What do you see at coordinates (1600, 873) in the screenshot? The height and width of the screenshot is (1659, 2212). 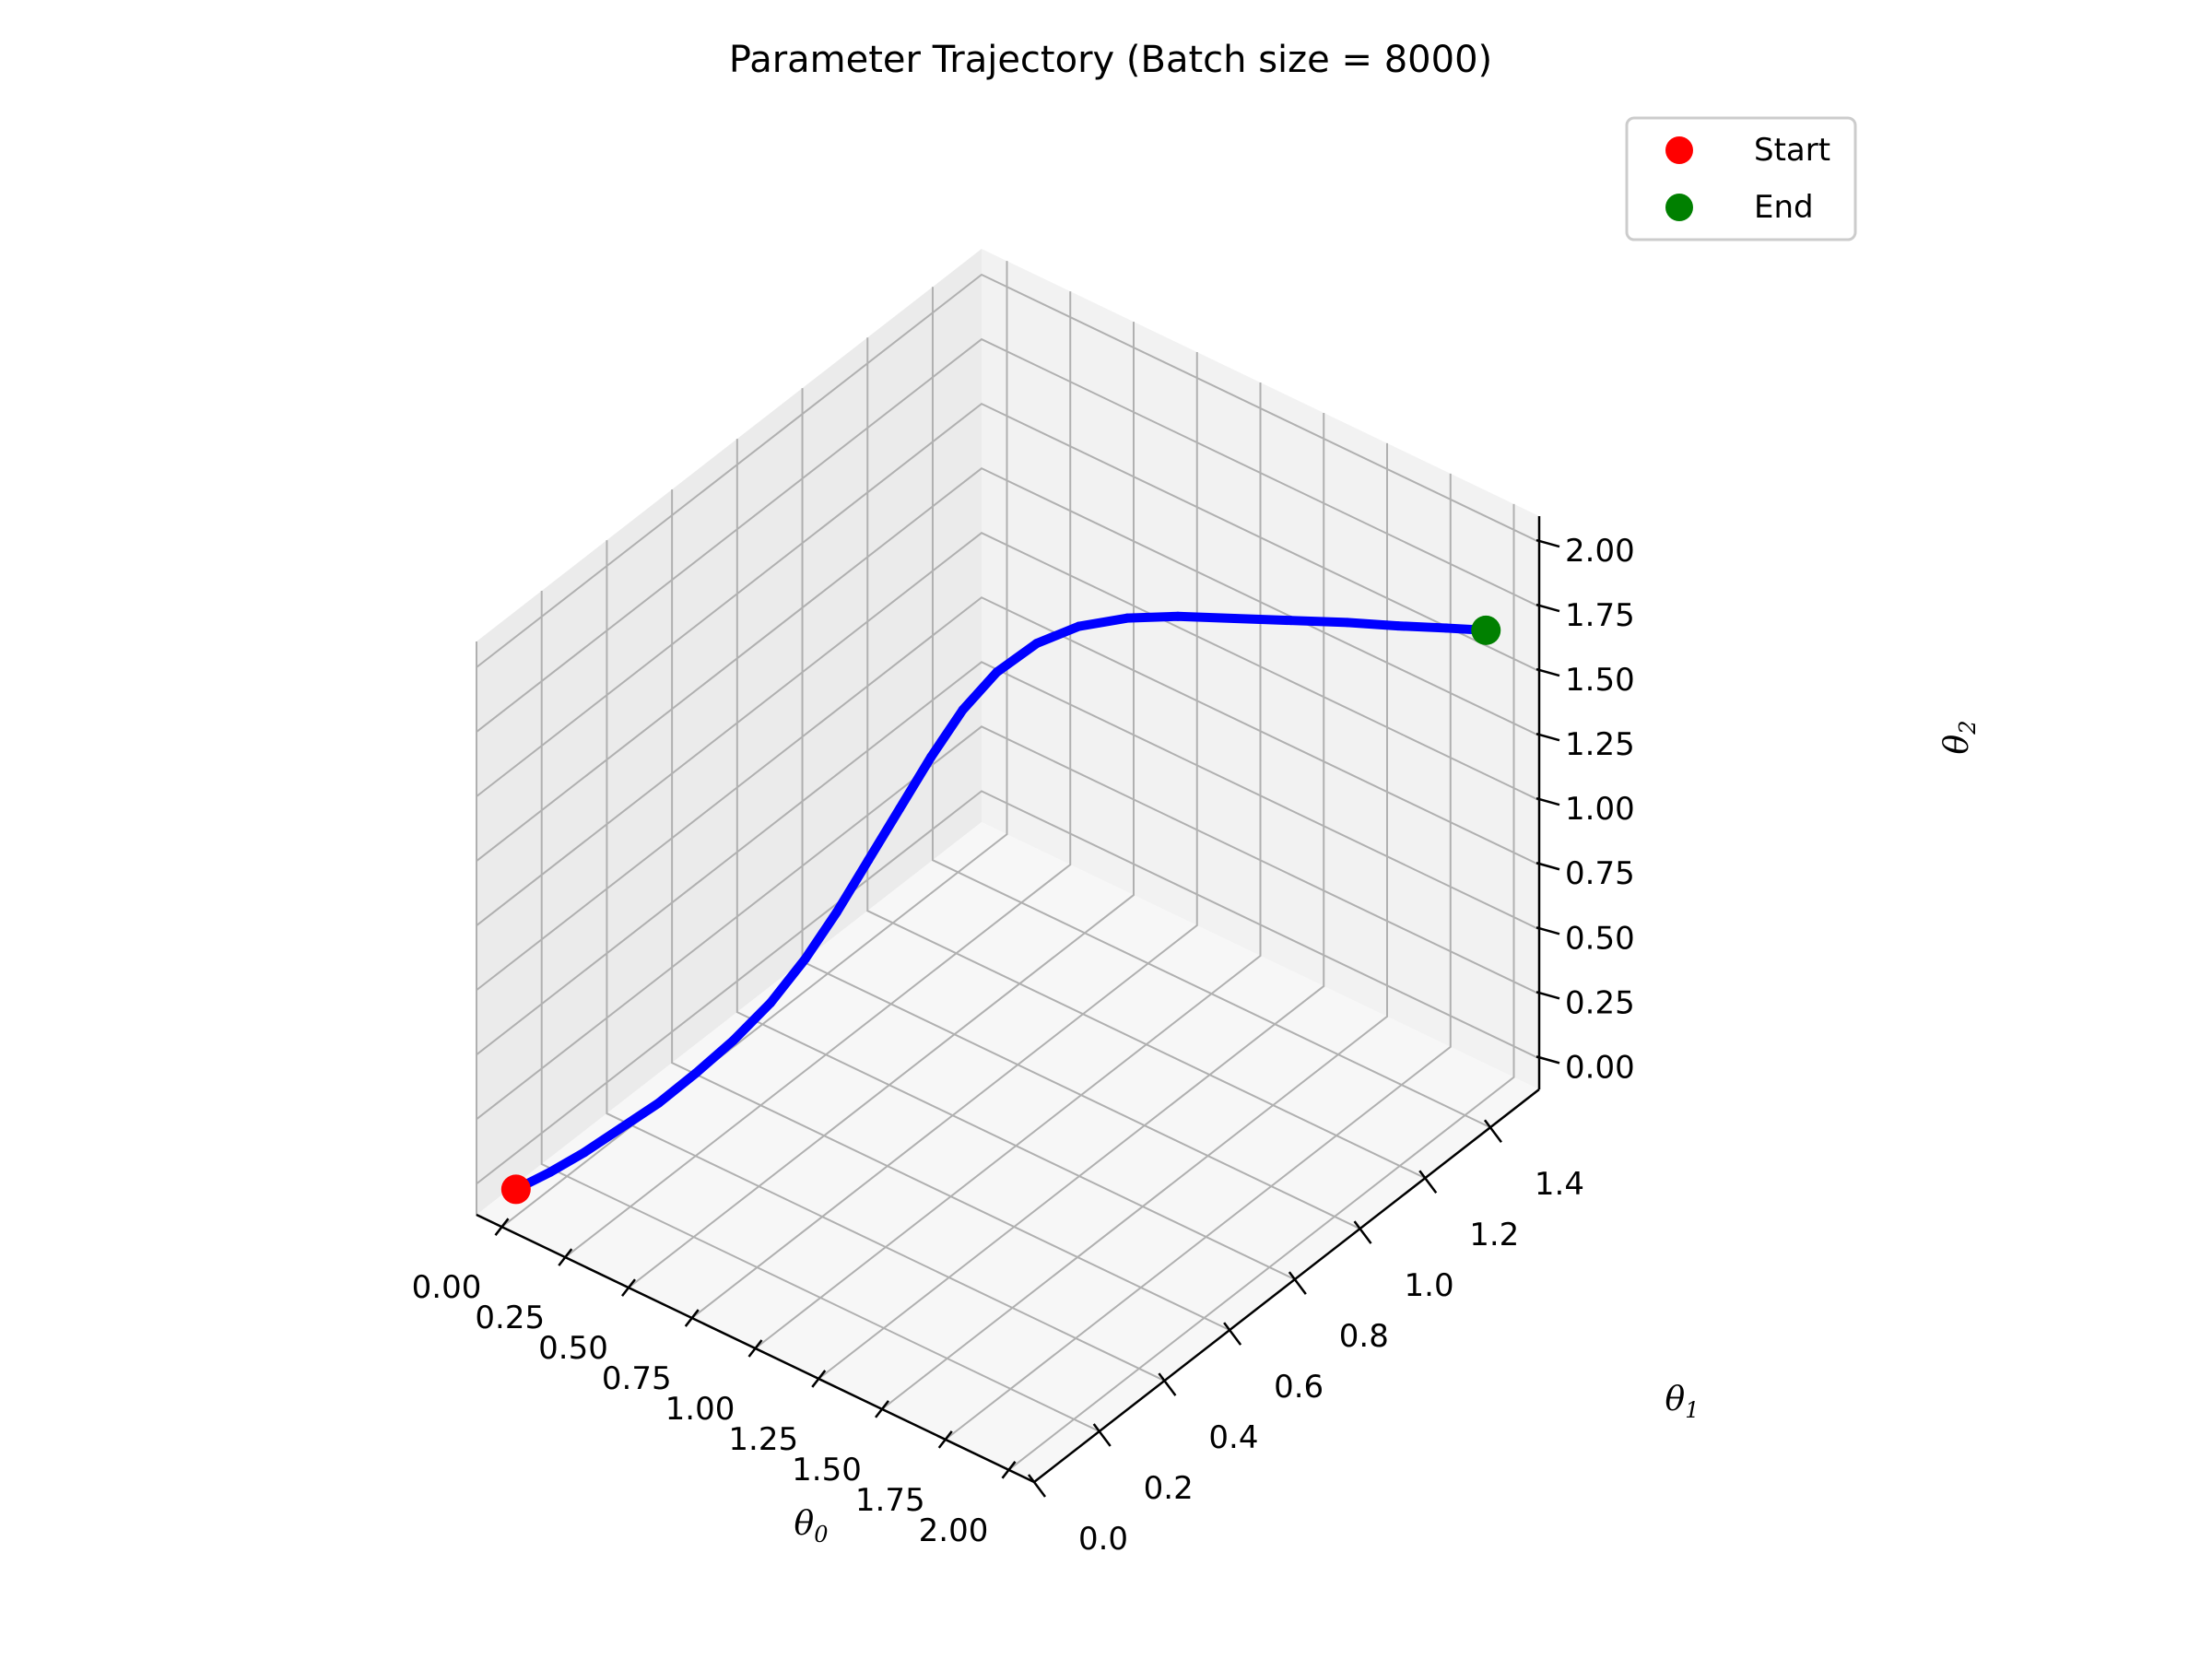 I see `z-tick-label: 0.75` at bounding box center [1600, 873].